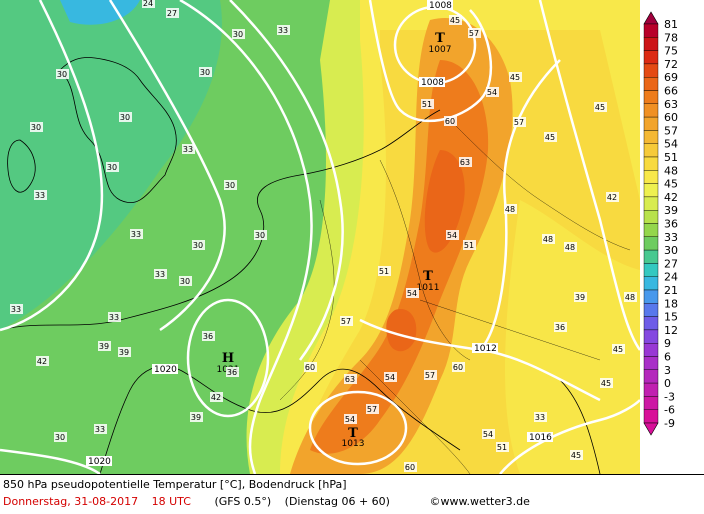 This screenshot has height=514, width=704. Describe the element at coordinates (671, 197) in the screenshot. I see `legend-value: 42` at that location.